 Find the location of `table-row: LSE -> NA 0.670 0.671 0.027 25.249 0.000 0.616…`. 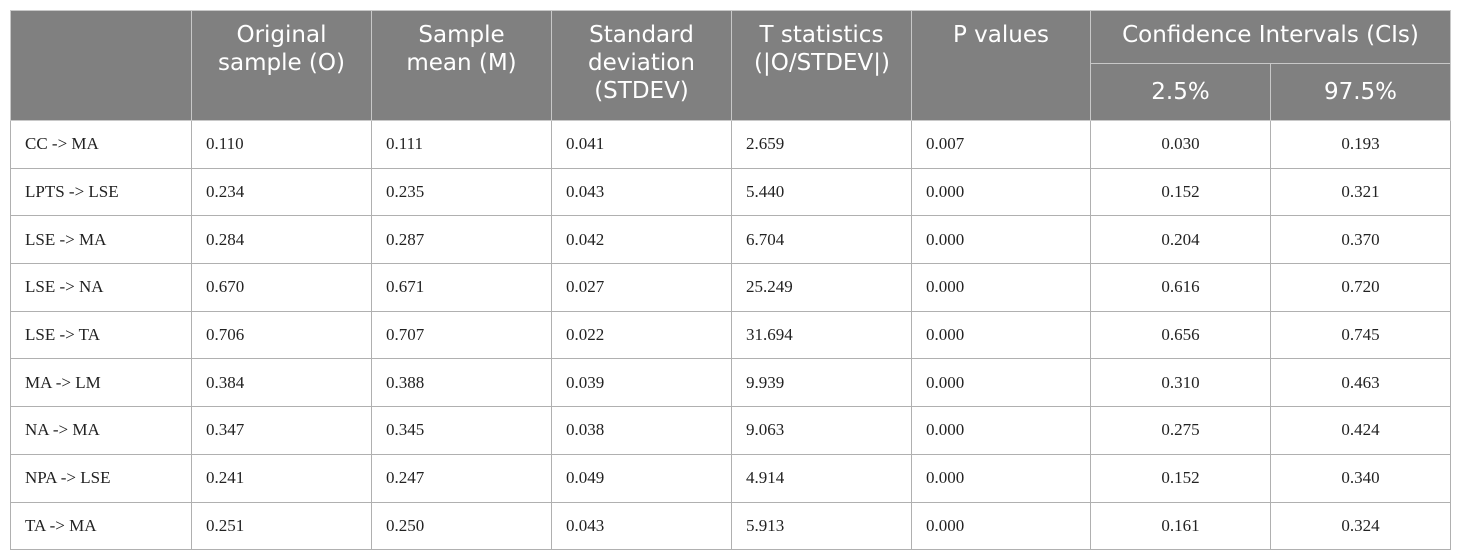

table-row: LSE -> NA 0.670 0.671 0.027 25.249 0.000 0.616… is located at coordinates (730, 287).